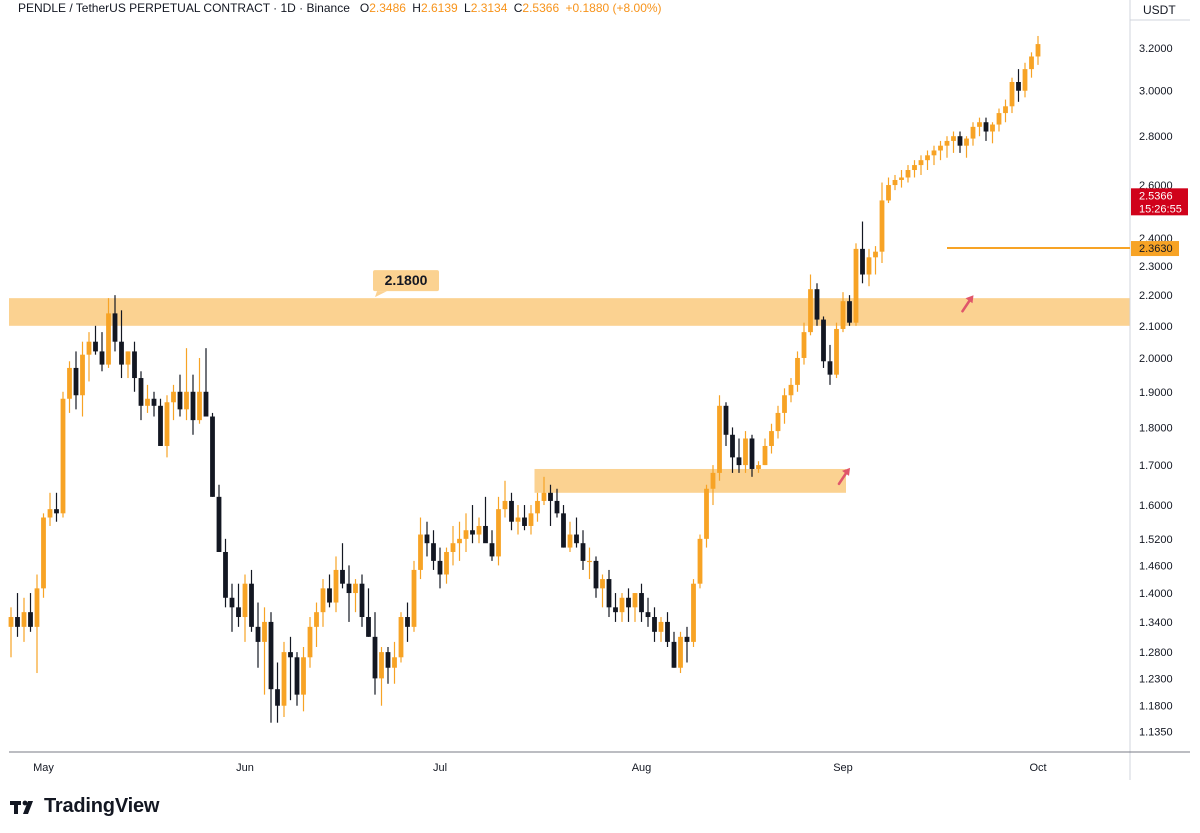 The image size is (1200, 833). Describe the element at coordinates (1156, 92) in the screenshot. I see `price-tick-label: 3.0000` at that location.